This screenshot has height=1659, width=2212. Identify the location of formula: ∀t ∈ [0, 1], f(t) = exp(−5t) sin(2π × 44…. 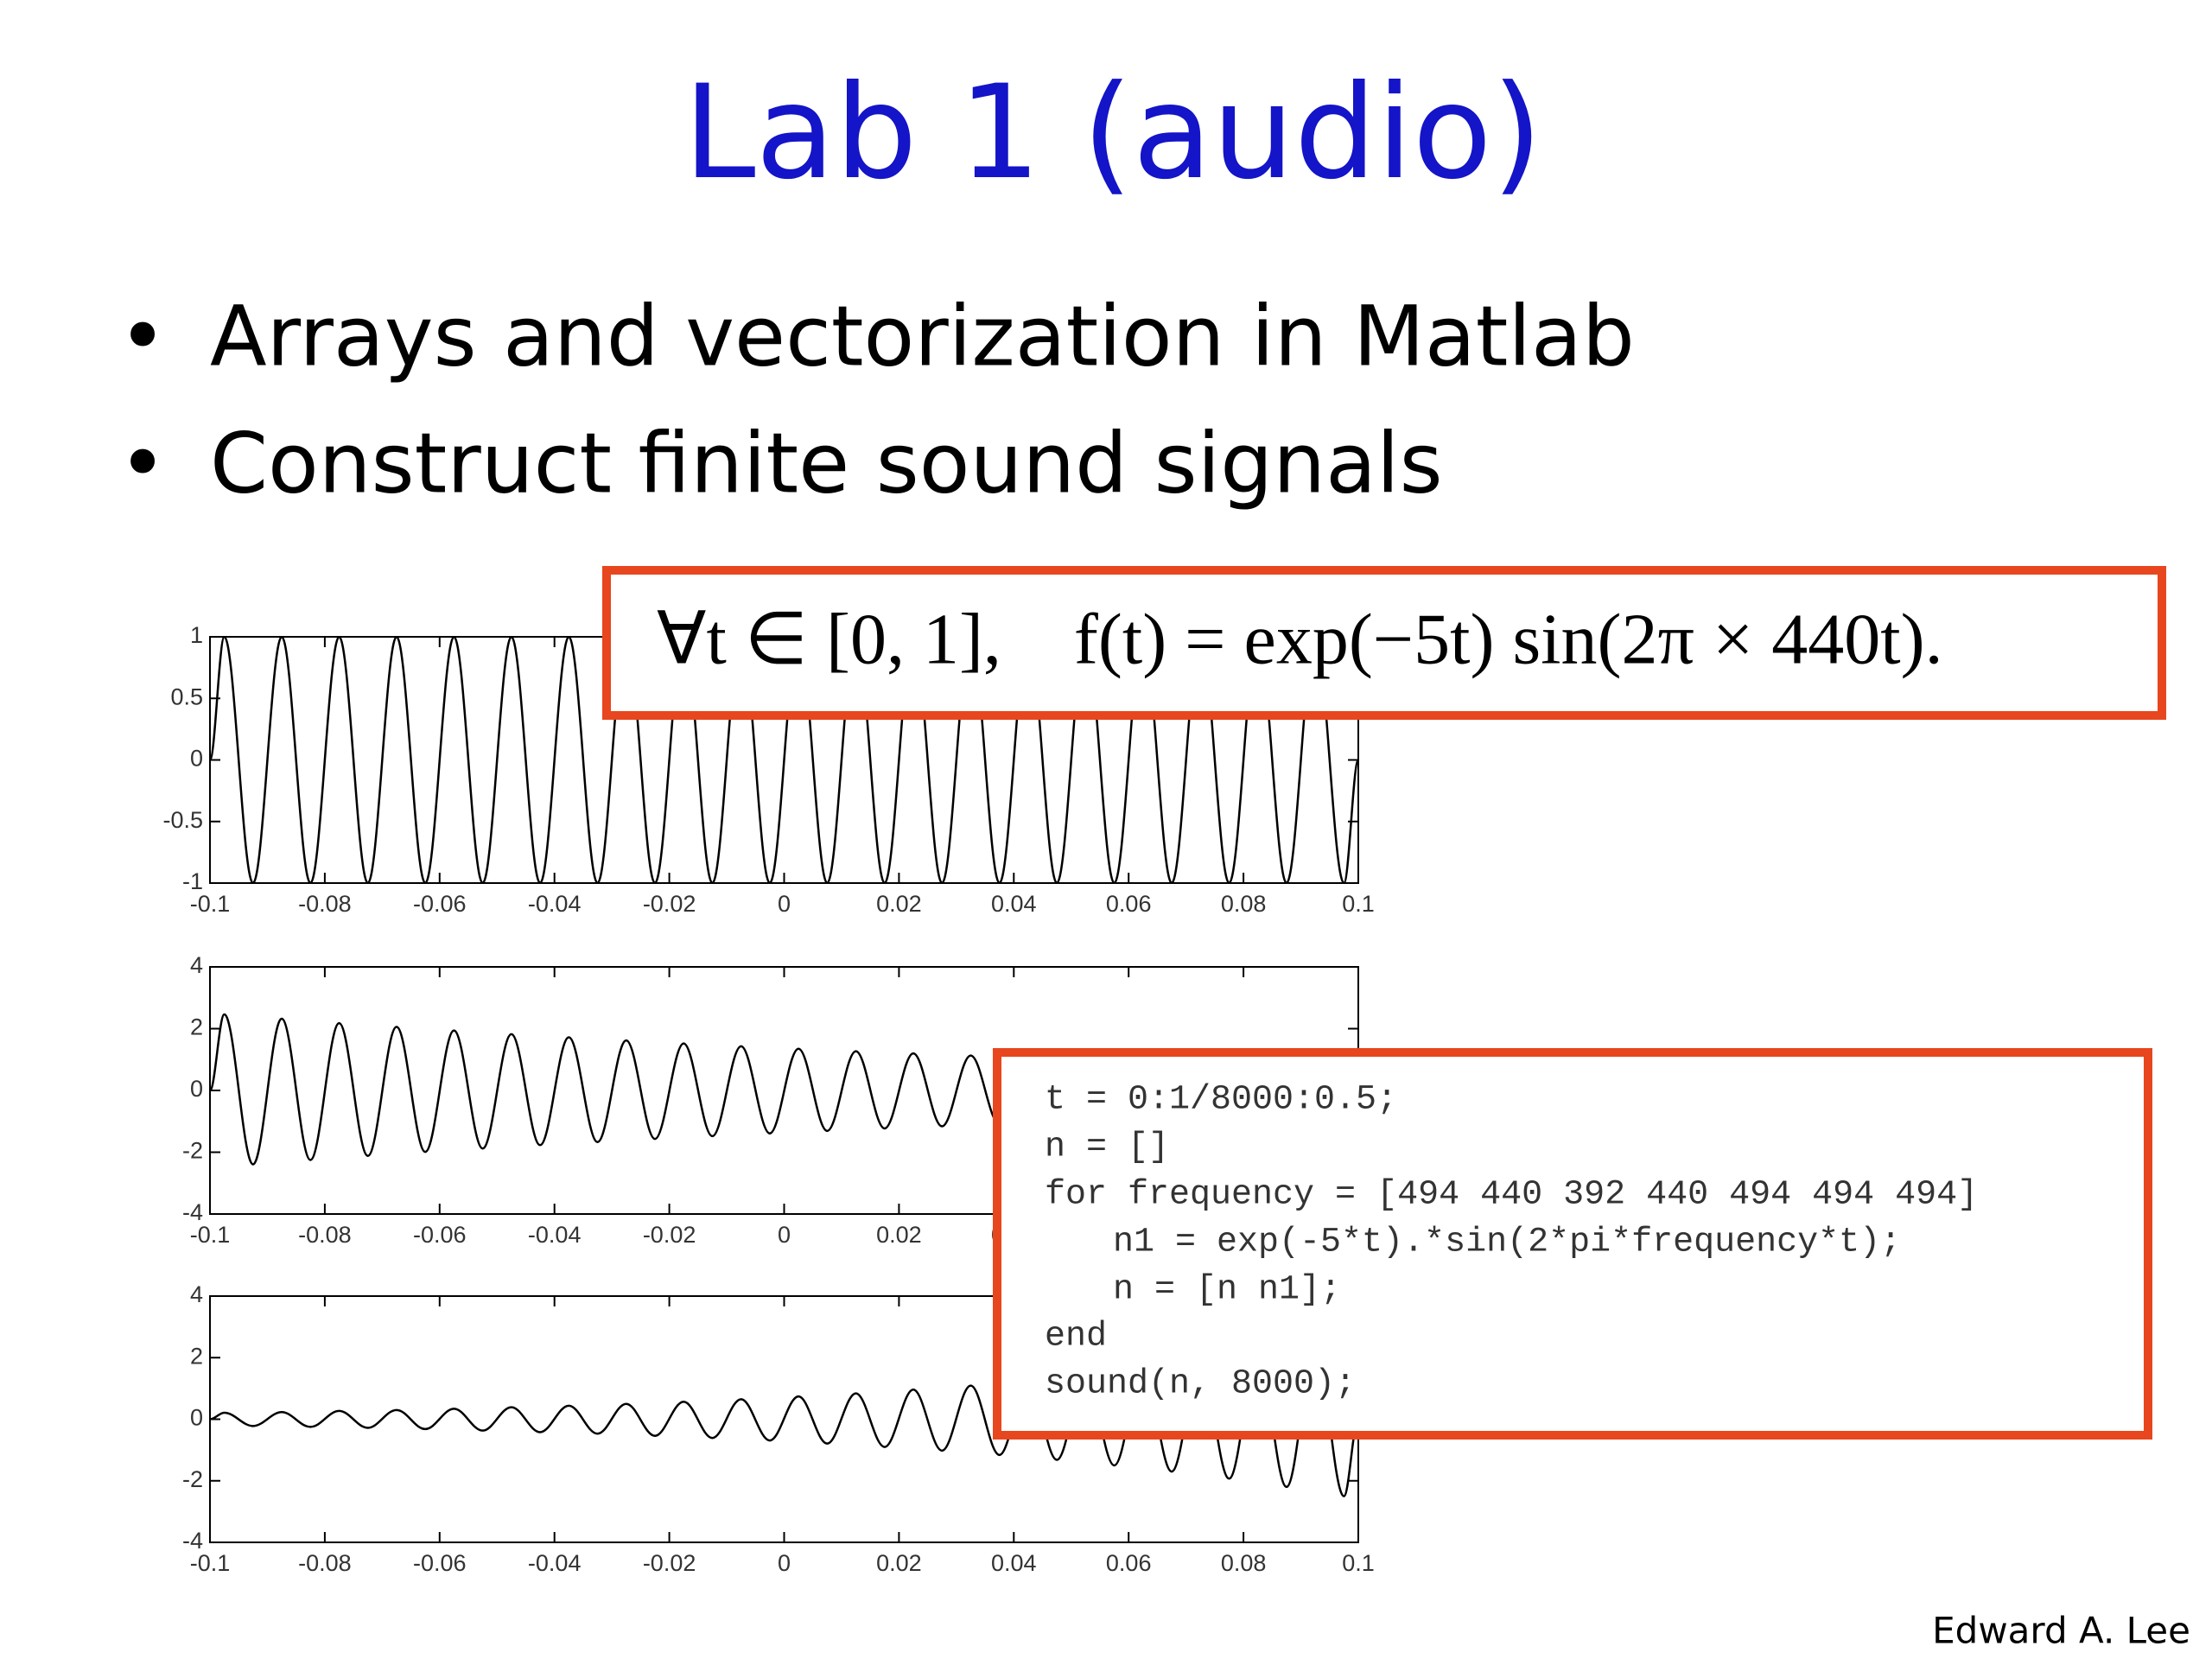
(1300, 639).